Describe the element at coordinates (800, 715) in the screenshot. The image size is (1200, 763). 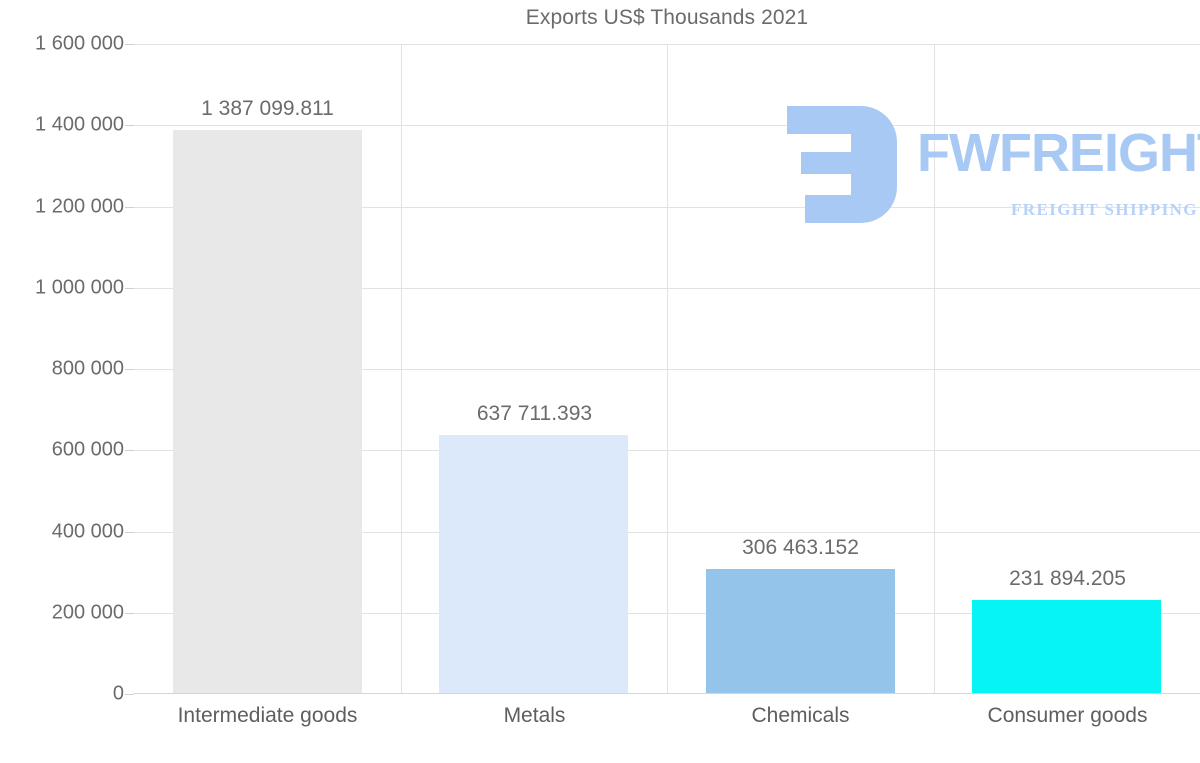
I see `x-axis-tick-label: Chemicals` at that location.